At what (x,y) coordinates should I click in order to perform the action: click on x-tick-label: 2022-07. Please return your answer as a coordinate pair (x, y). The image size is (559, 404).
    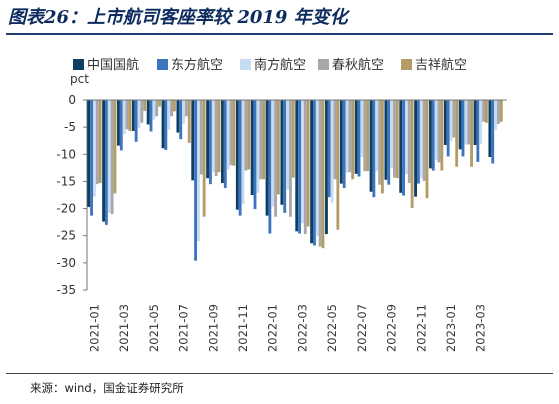
    Looking at the image, I should click on (362, 328).